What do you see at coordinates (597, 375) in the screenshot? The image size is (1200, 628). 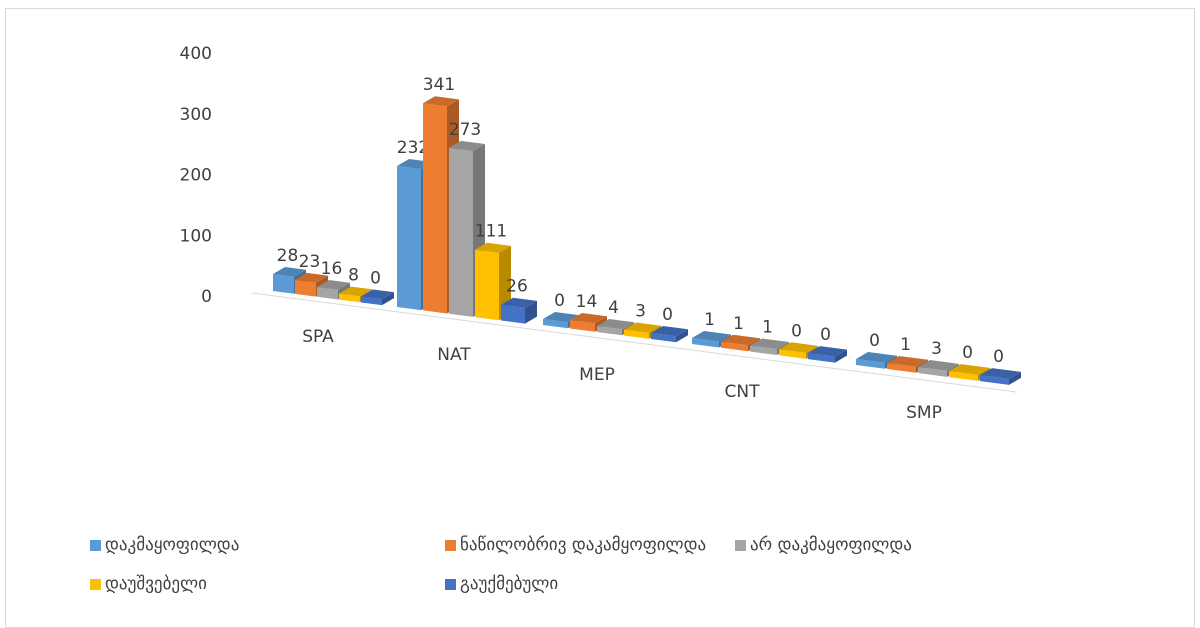 I see `x-tick-label-2: MEP` at bounding box center [597, 375].